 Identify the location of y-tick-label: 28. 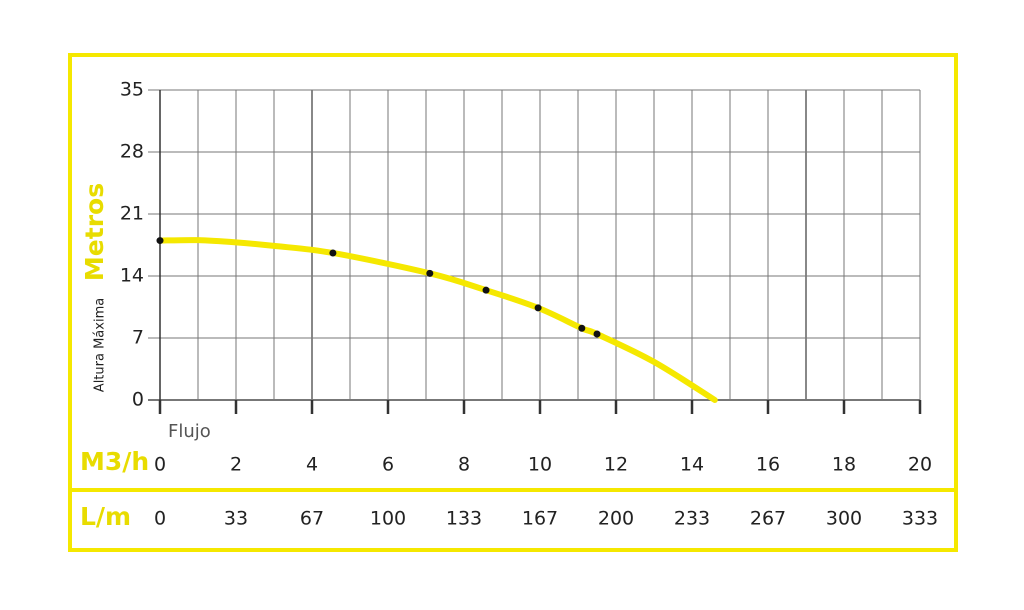
(132, 152).